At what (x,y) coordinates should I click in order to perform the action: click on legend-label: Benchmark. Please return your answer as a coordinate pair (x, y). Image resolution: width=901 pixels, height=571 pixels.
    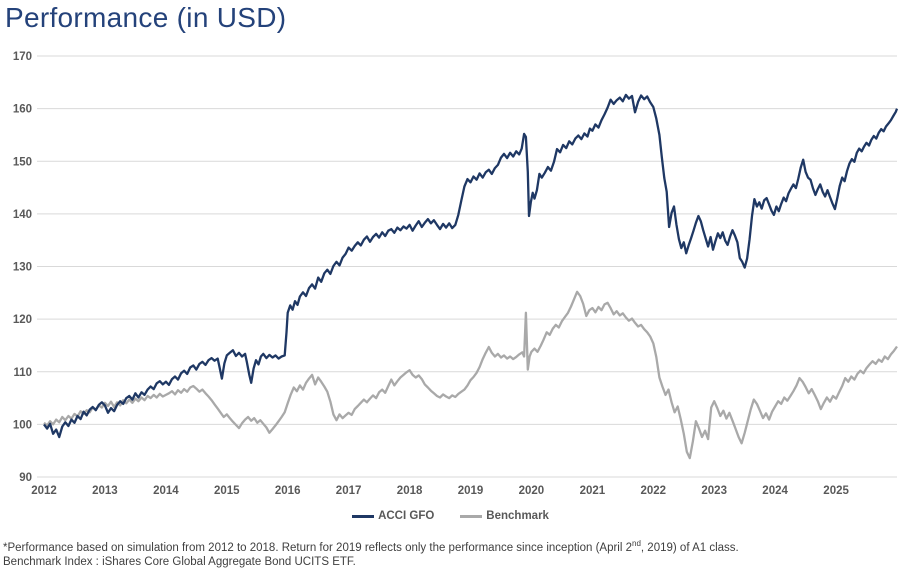
    Looking at the image, I should click on (517, 516).